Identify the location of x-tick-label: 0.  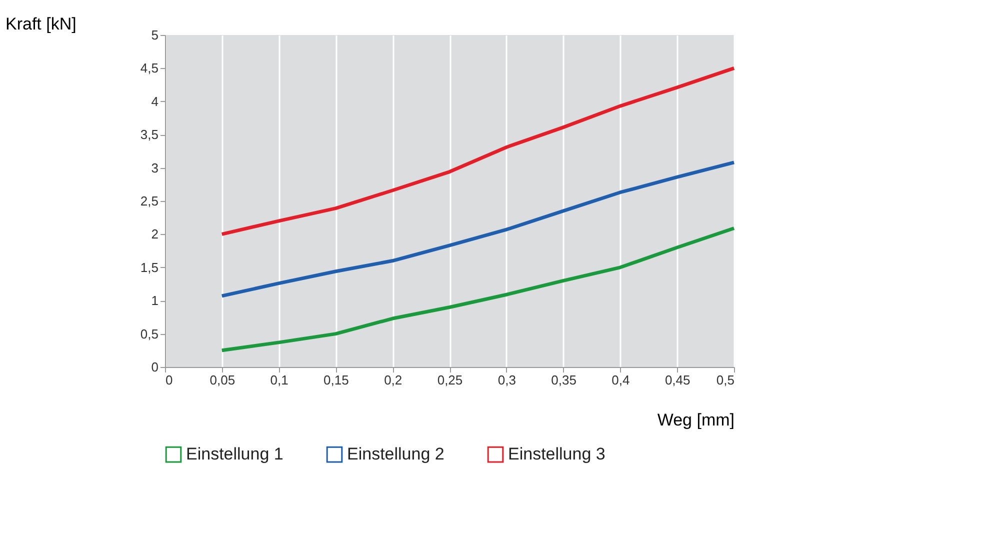
(169, 380).